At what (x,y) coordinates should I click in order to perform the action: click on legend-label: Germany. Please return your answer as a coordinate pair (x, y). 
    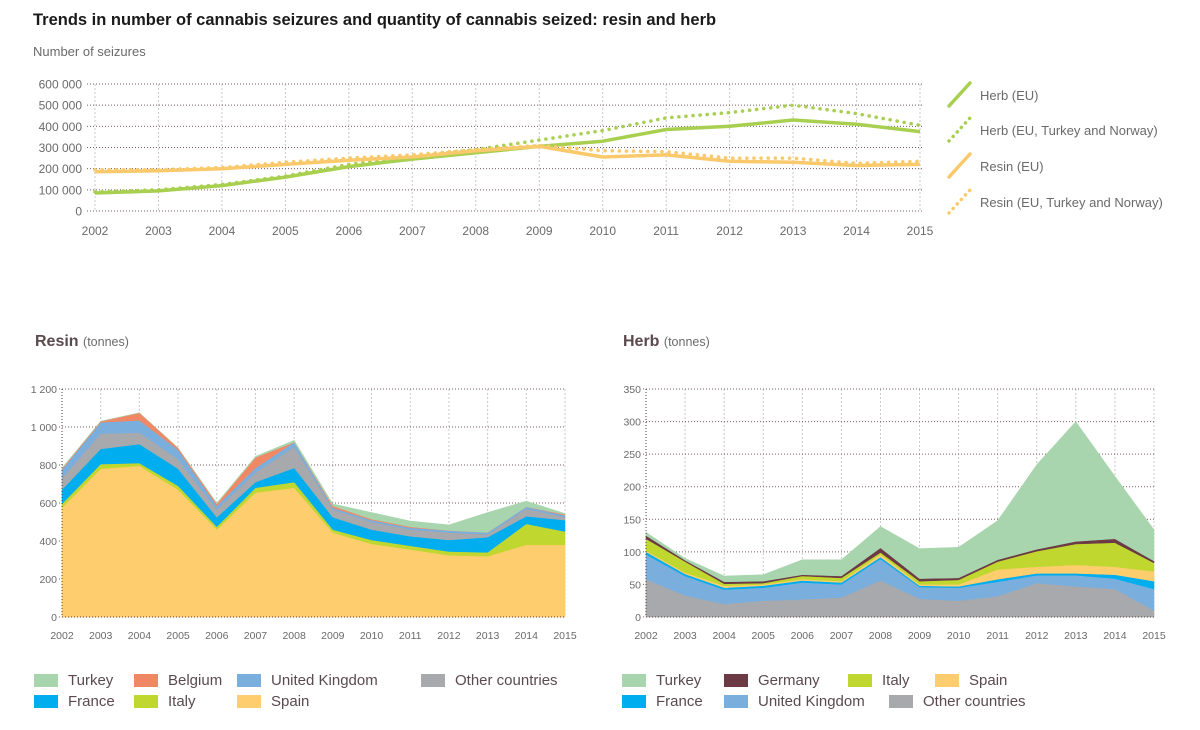
    Looking at the image, I should click on (789, 680).